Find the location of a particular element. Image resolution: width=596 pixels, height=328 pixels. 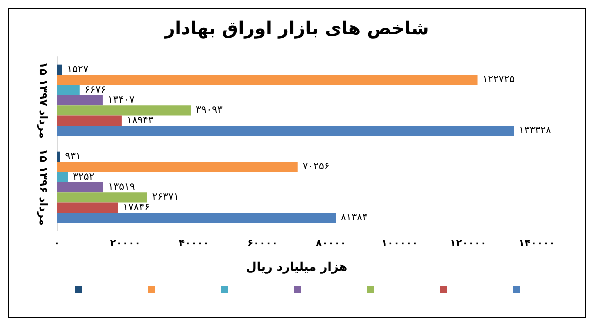

data-label: ۱۷۸۴۶ is located at coordinates (136, 208).